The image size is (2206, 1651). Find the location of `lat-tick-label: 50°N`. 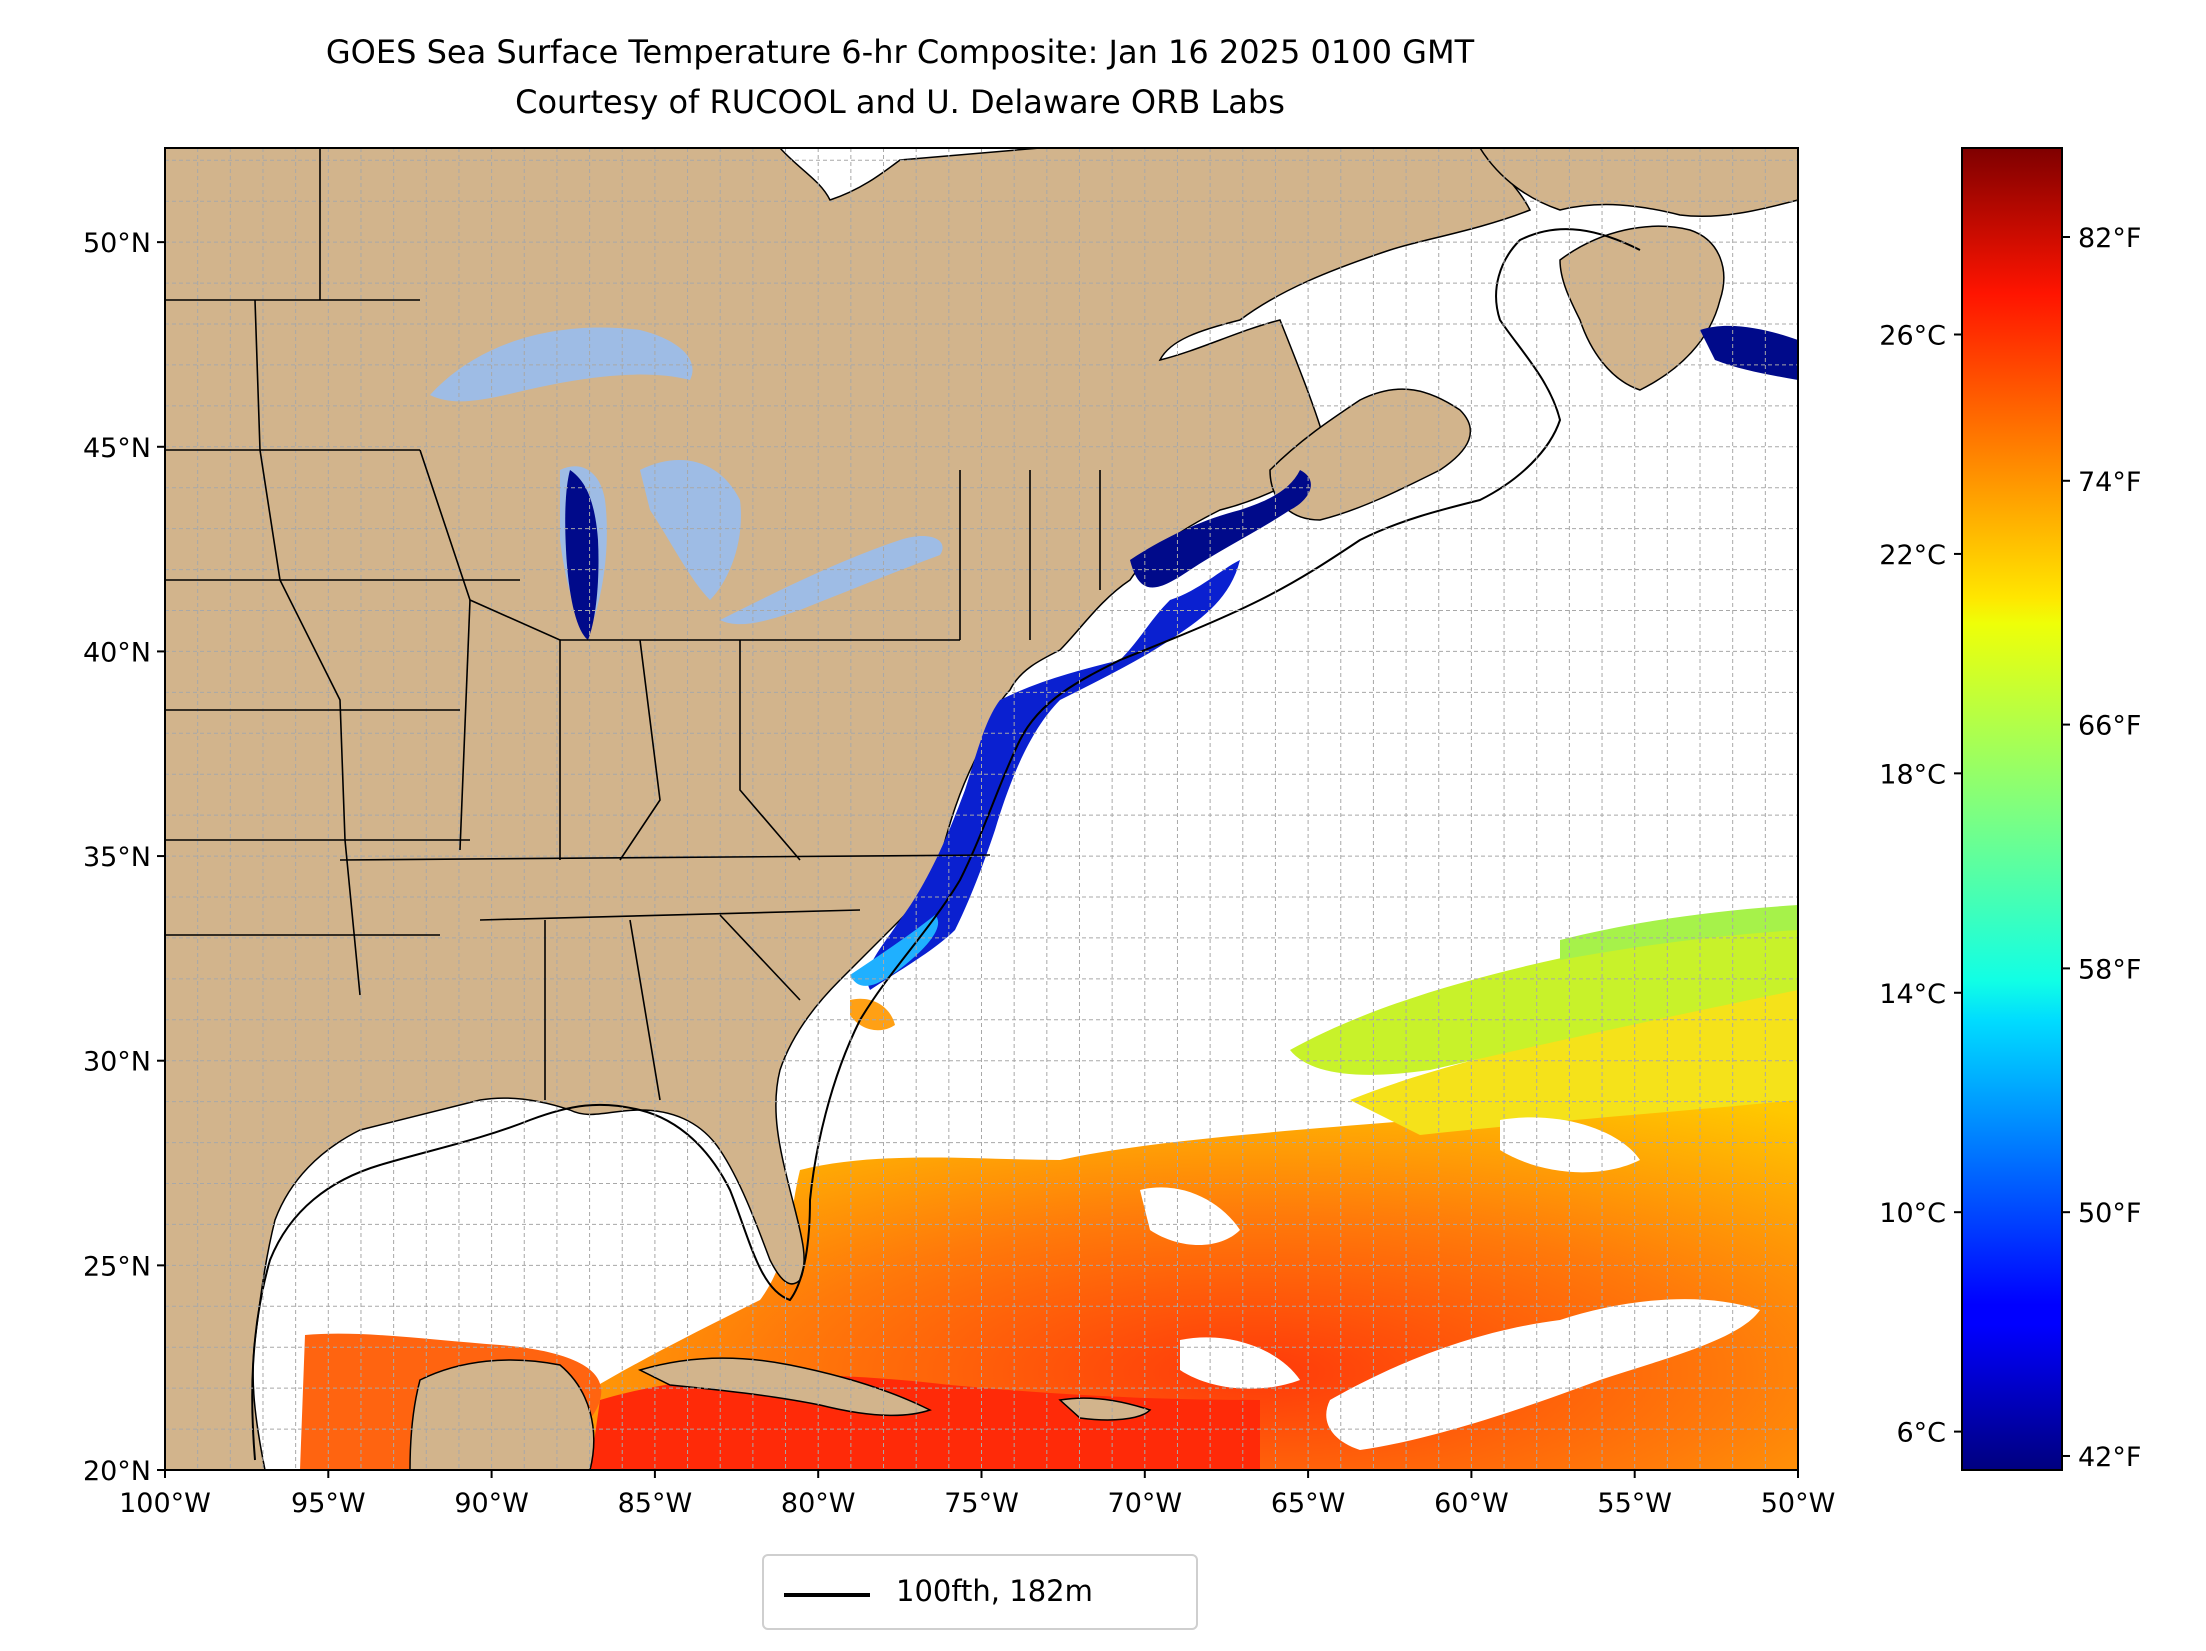

lat-tick-label: 50°N is located at coordinates (117, 243).